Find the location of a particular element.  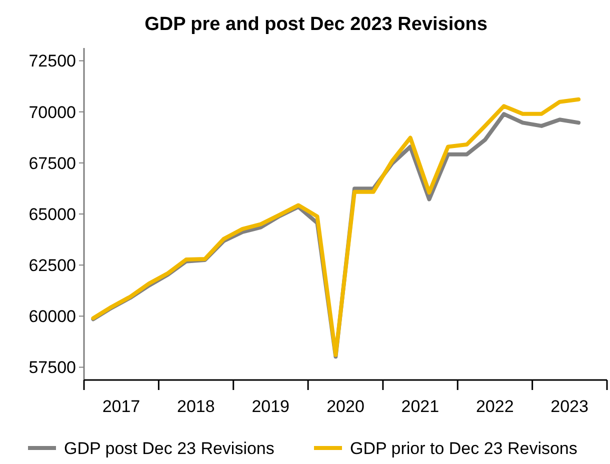

x-tick-label: 2021 is located at coordinates (420, 406).